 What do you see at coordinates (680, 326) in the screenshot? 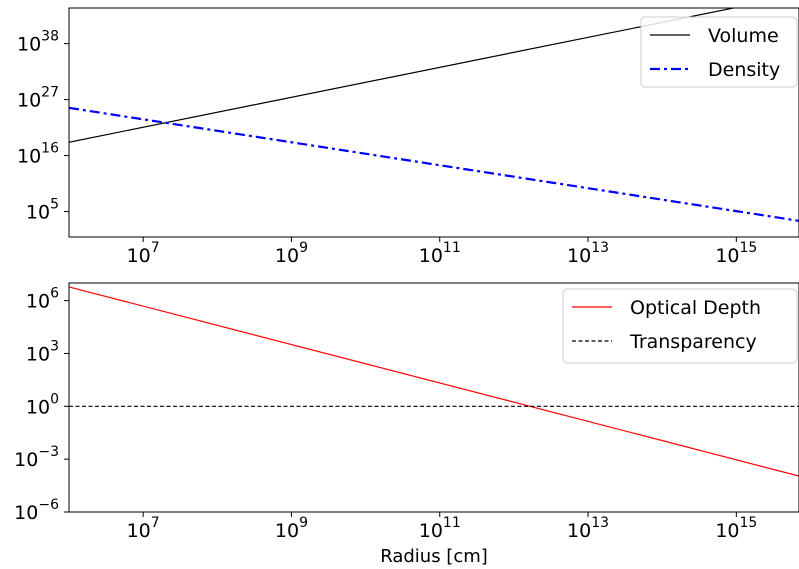
I see `legend: Optical Depth Transparency` at bounding box center [680, 326].